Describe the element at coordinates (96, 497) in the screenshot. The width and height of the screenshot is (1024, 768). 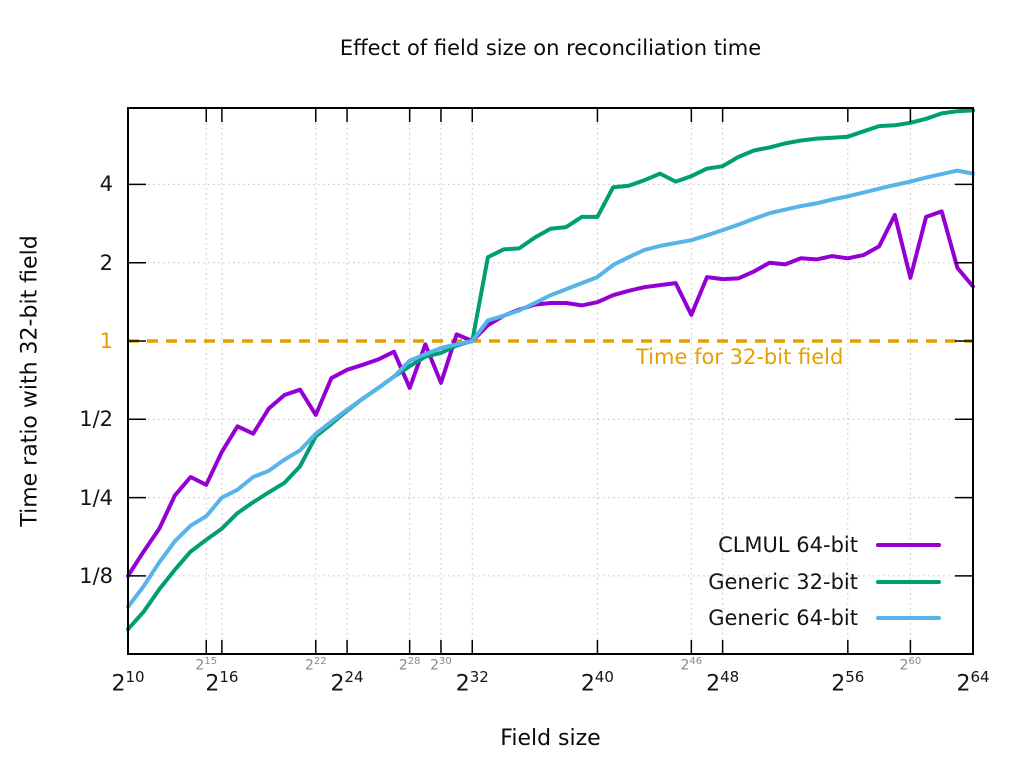
I see `y-tick-label-1-4: 1/4` at that location.